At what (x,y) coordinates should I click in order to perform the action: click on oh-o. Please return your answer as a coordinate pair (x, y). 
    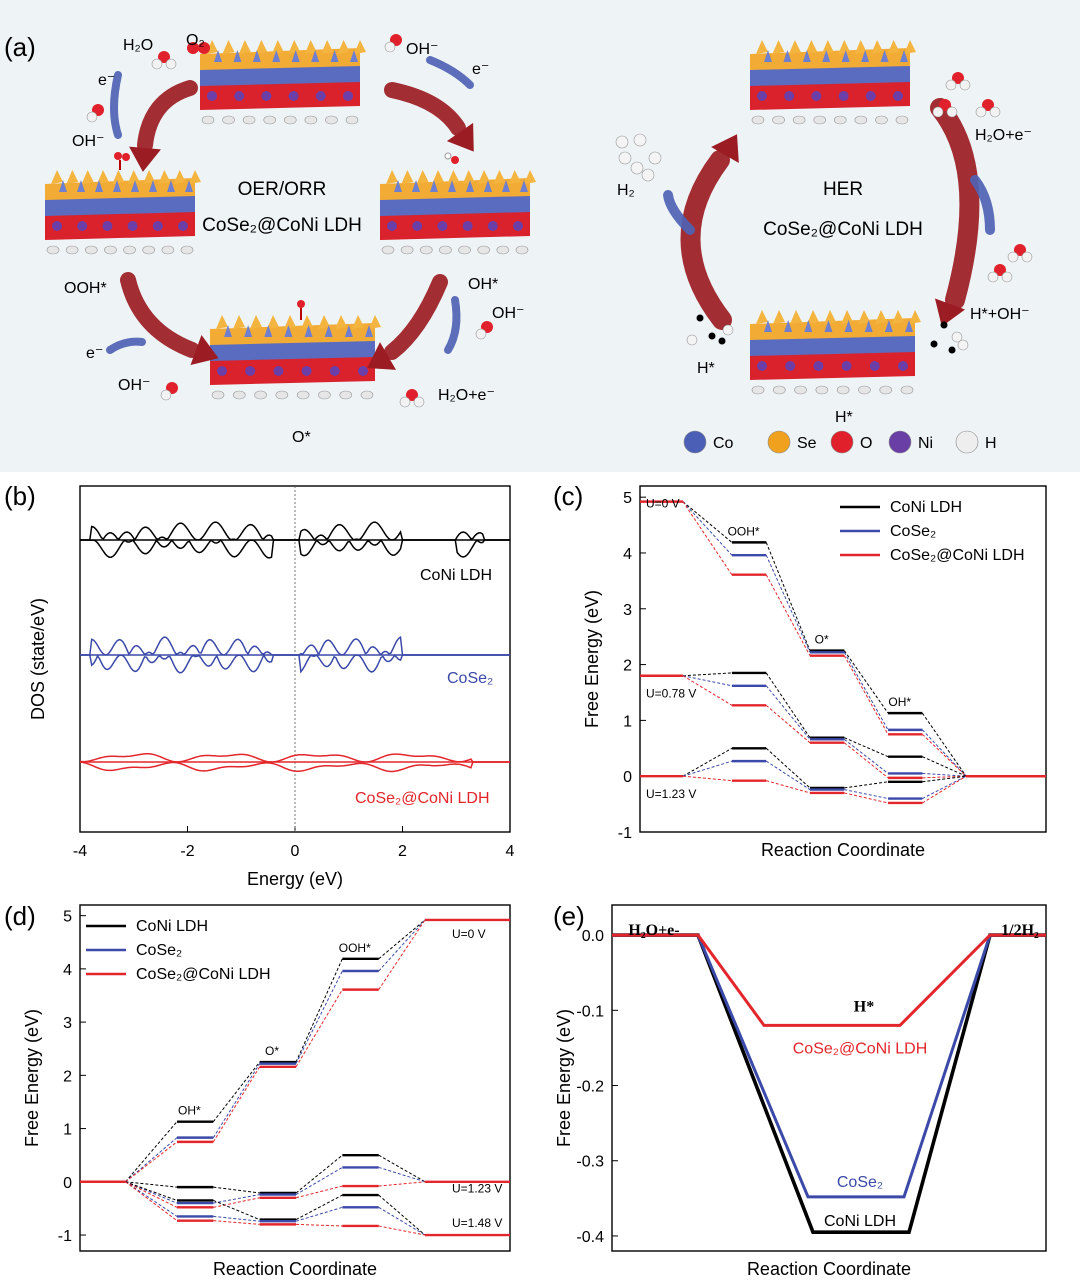
    Looking at the image, I should click on (455, 160).